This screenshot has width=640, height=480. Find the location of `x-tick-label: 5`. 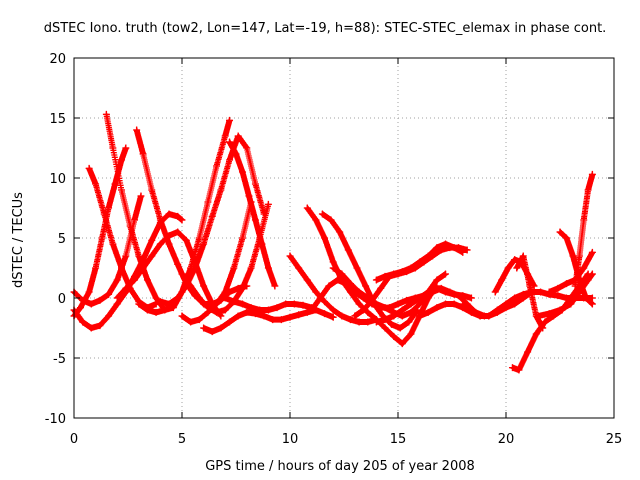

x-tick-label: 5 is located at coordinates (182, 439).